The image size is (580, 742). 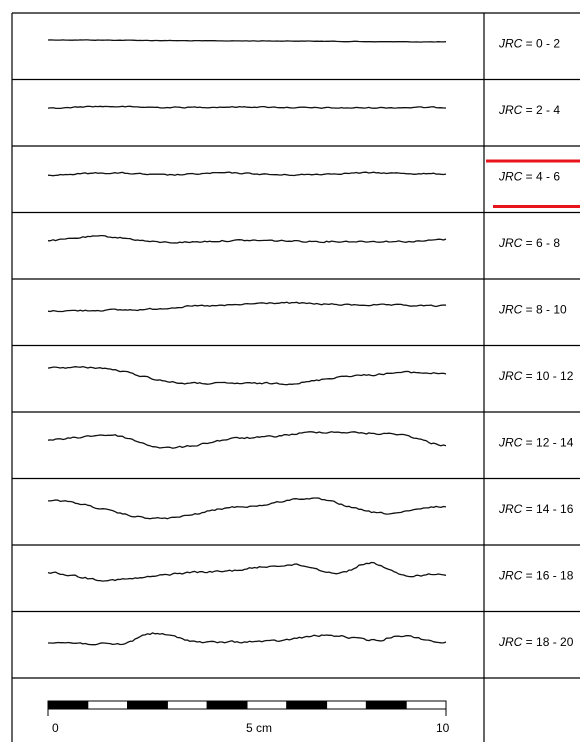 I want to click on jrc-label-4: JRC = 6 - 8, so click(x=529, y=243).